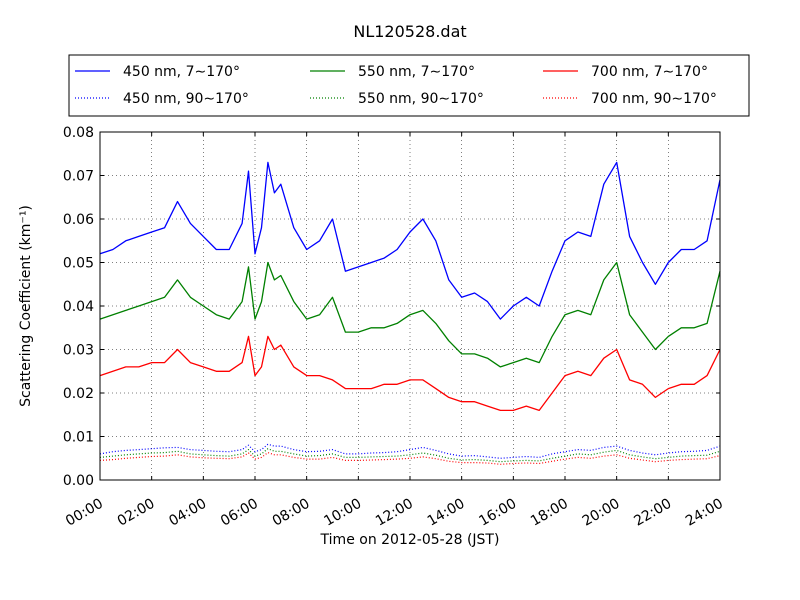 Image resolution: width=800 pixels, height=600 pixels. What do you see at coordinates (78, 394) in the screenshot?
I see `y-tick-label-2: 0.02` at bounding box center [78, 394].